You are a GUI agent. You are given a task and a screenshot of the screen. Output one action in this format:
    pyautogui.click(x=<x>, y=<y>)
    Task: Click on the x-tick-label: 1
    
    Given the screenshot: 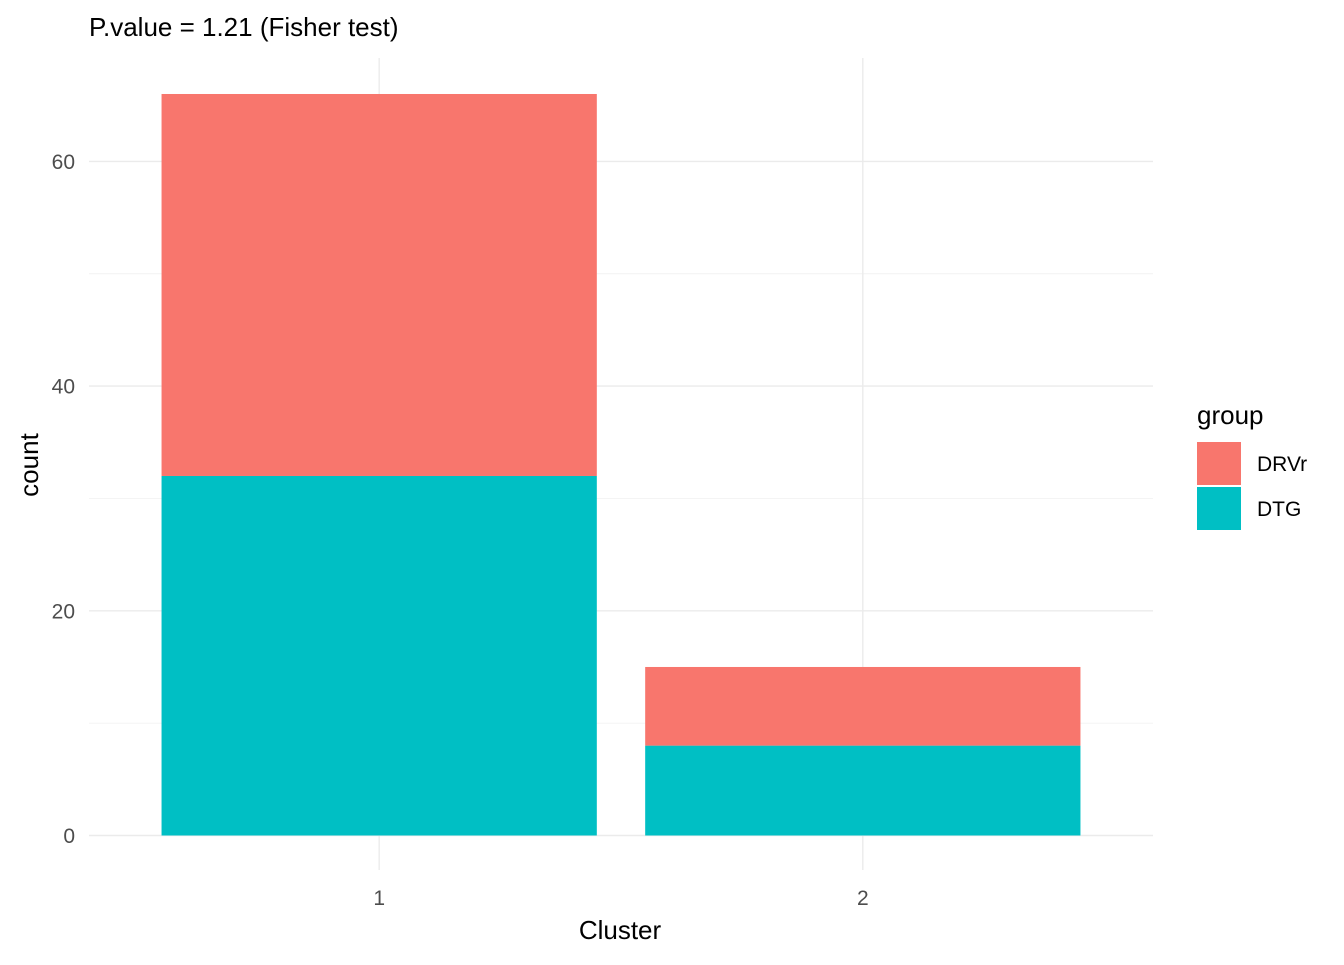 What is the action you would take?
    pyautogui.click(x=379, y=898)
    